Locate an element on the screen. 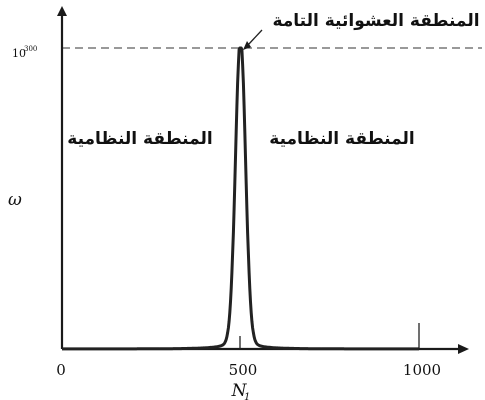  peak-annotation-label: المنطقة العشوائية التامة is located at coordinates (375, 21).